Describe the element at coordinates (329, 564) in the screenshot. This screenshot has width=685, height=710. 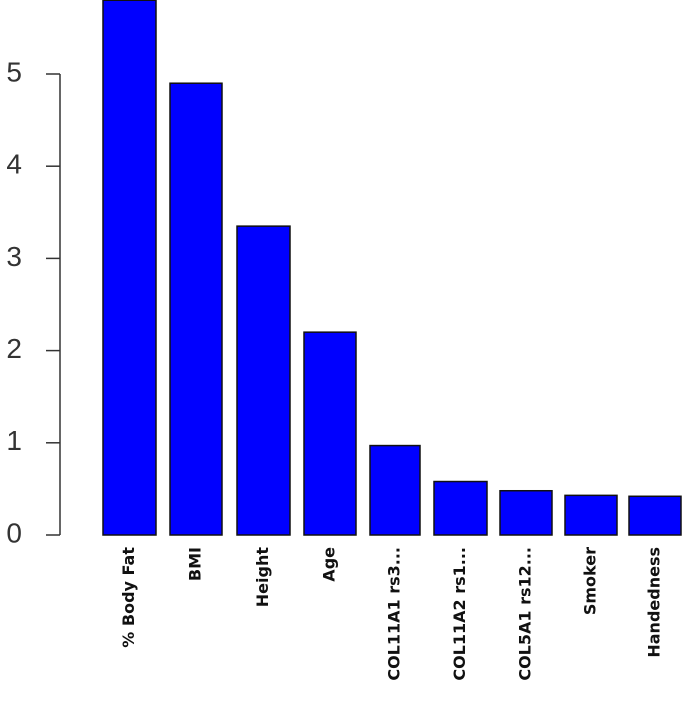
I see `x-category-label: Age` at that location.